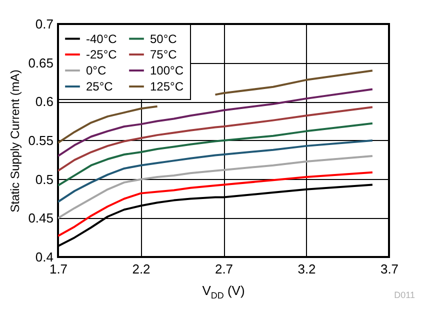 The height and width of the screenshot is (324, 427). Describe the element at coordinates (58, 269) in the screenshot. I see `x-tick-label: 1.7` at that location.